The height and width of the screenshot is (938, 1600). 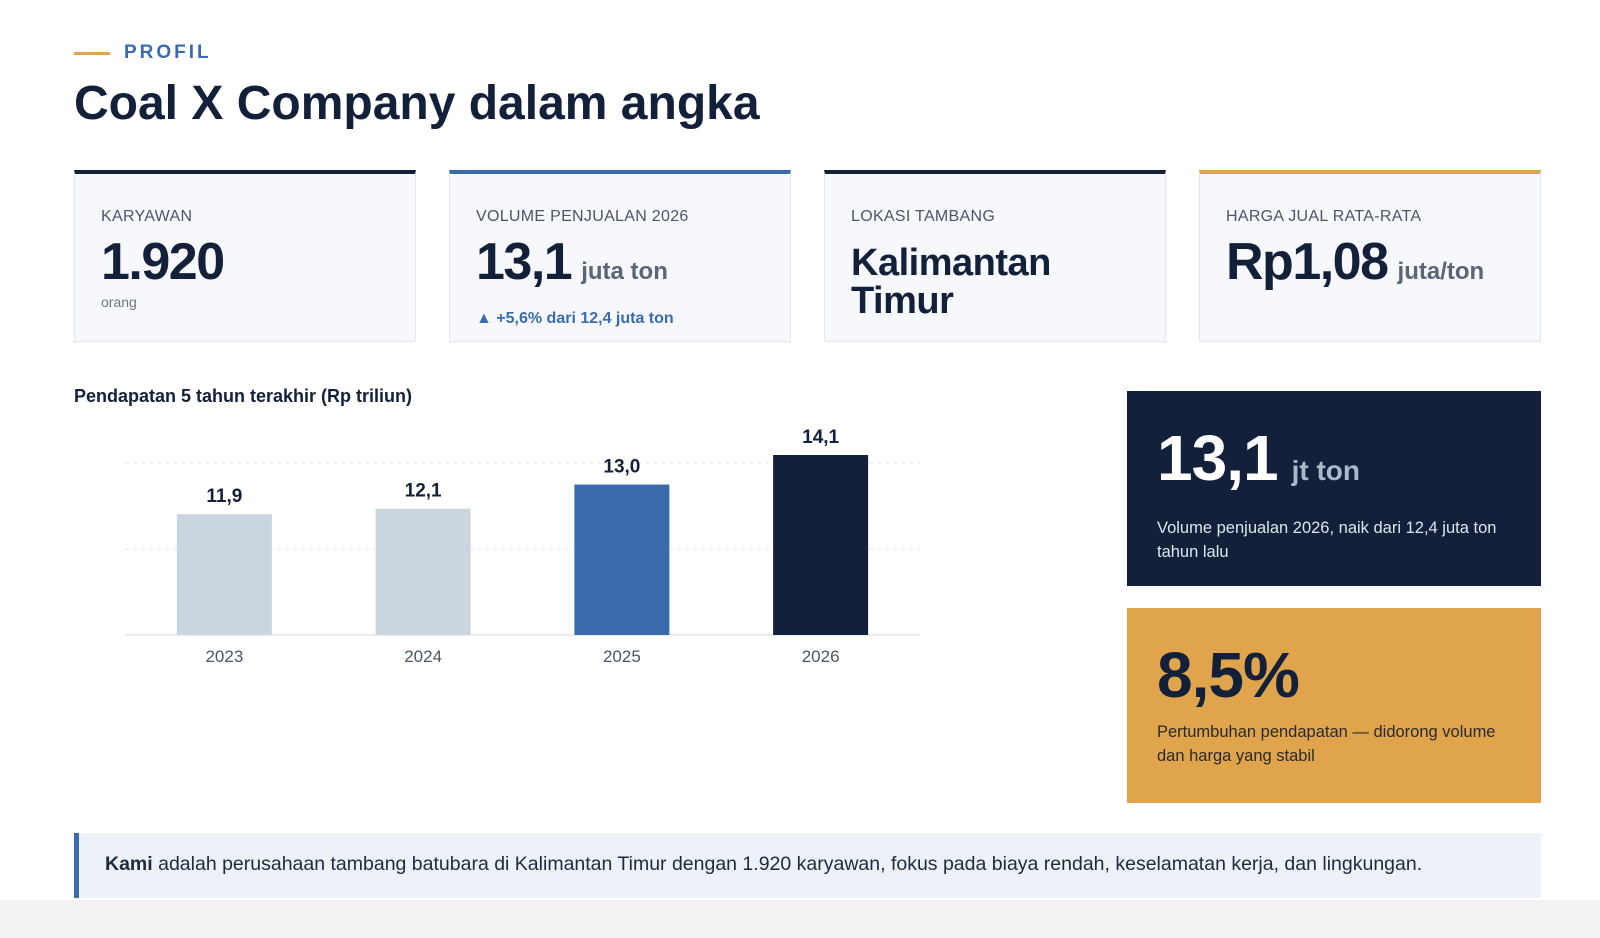 What do you see at coordinates (423, 656) in the screenshot?
I see `x-tick-label: 2024` at bounding box center [423, 656].